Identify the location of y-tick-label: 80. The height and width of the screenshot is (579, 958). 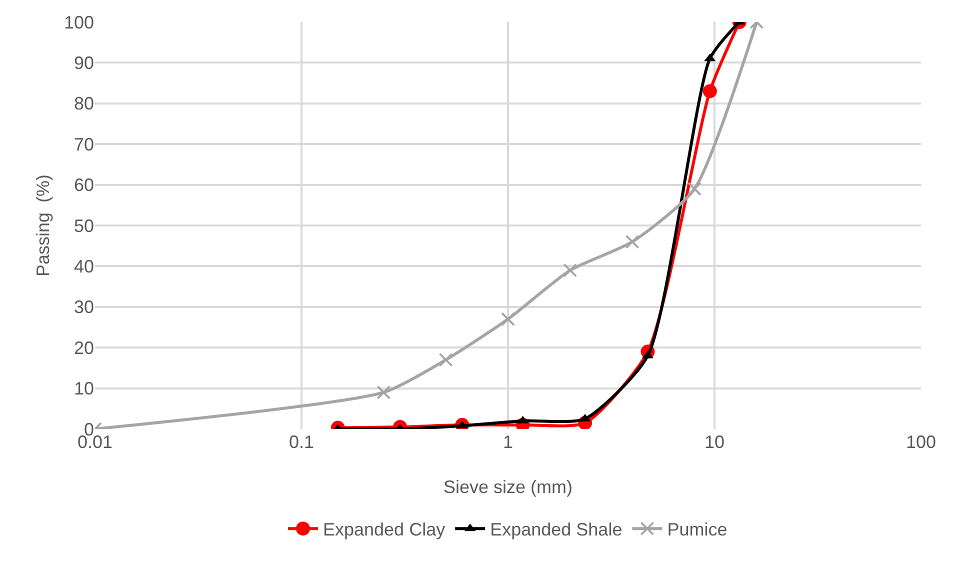
(84, 104).